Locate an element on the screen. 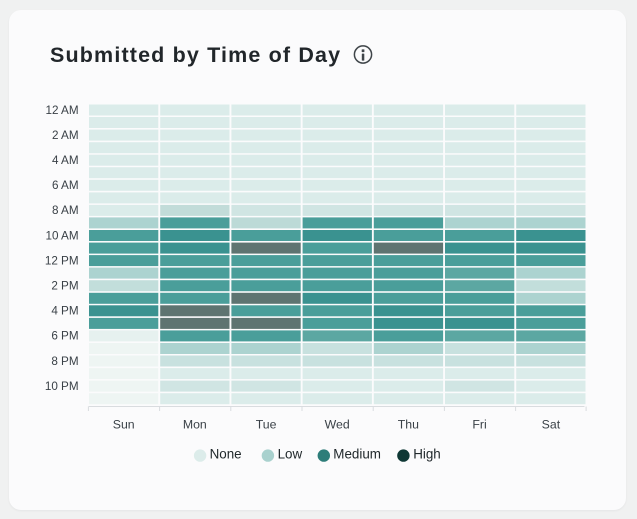 The height and width of the screenshot is (519, 637). svg-text: Tue is located at coordinates (266, 424).